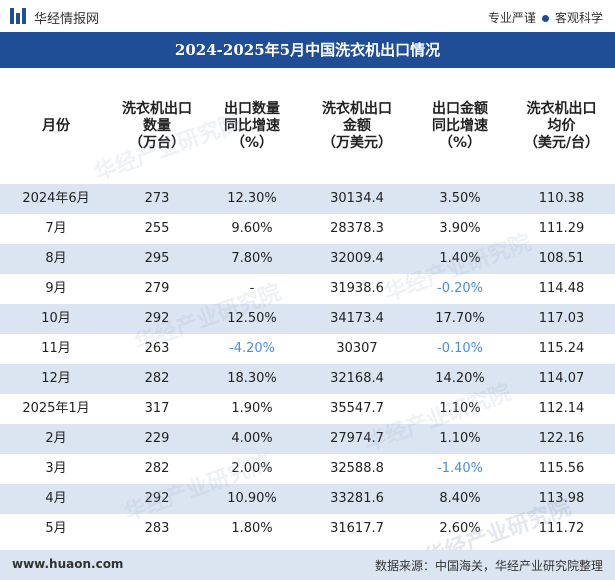 The image size is (615, 580). Describe the element at coordinates (56, 528) in the screenshot. I see `cell-month: 5月` at that location.